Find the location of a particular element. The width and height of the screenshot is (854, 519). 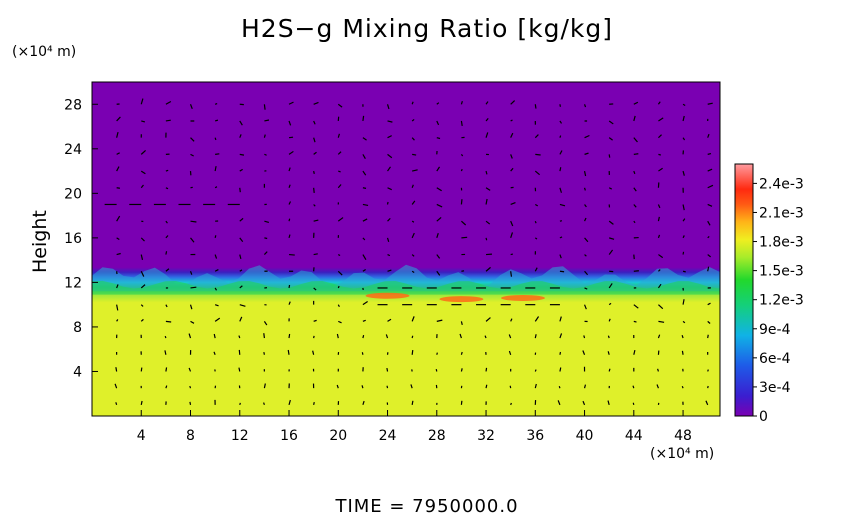

x-tick-label: 24 is located at coordinates (388, 436).